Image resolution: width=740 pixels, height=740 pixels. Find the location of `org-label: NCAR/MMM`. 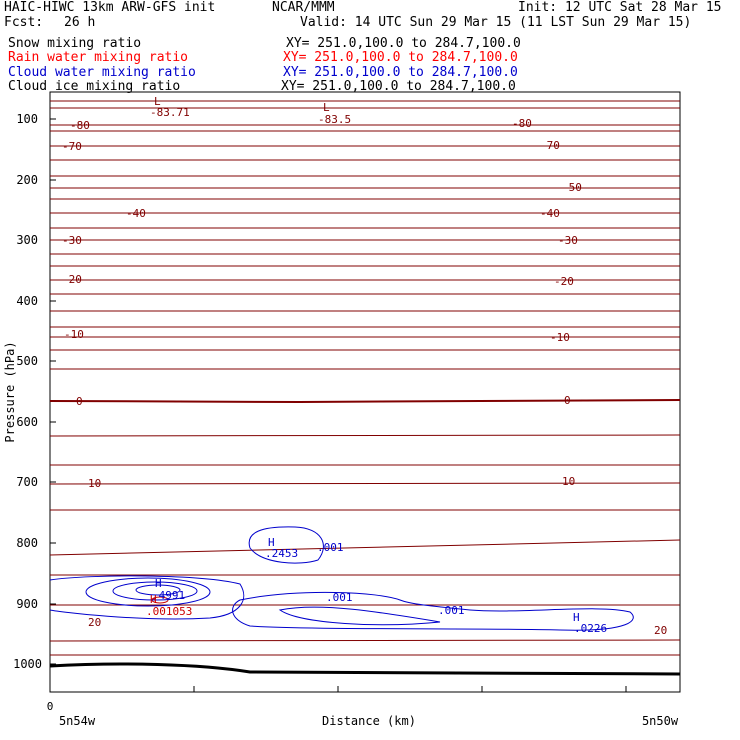

org-label: NCAR/MMM is located at coordinates (303, 7).